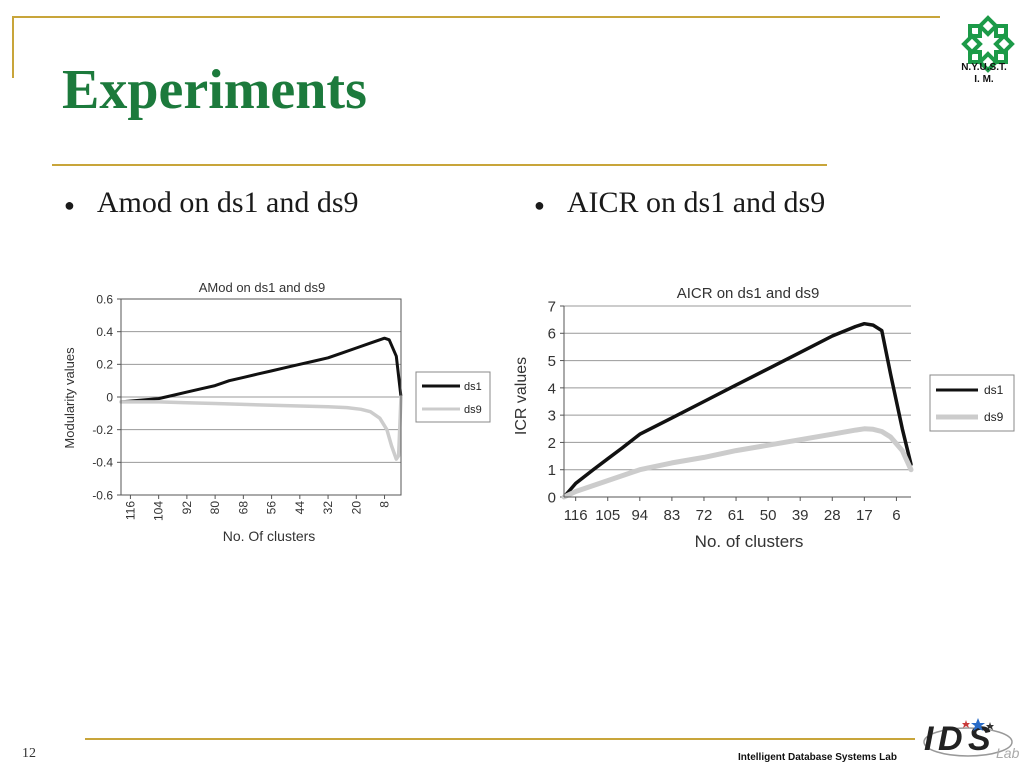 The image size is (1024, 768). I want to click on y-tick-label: -0.2, so click(102, 430).